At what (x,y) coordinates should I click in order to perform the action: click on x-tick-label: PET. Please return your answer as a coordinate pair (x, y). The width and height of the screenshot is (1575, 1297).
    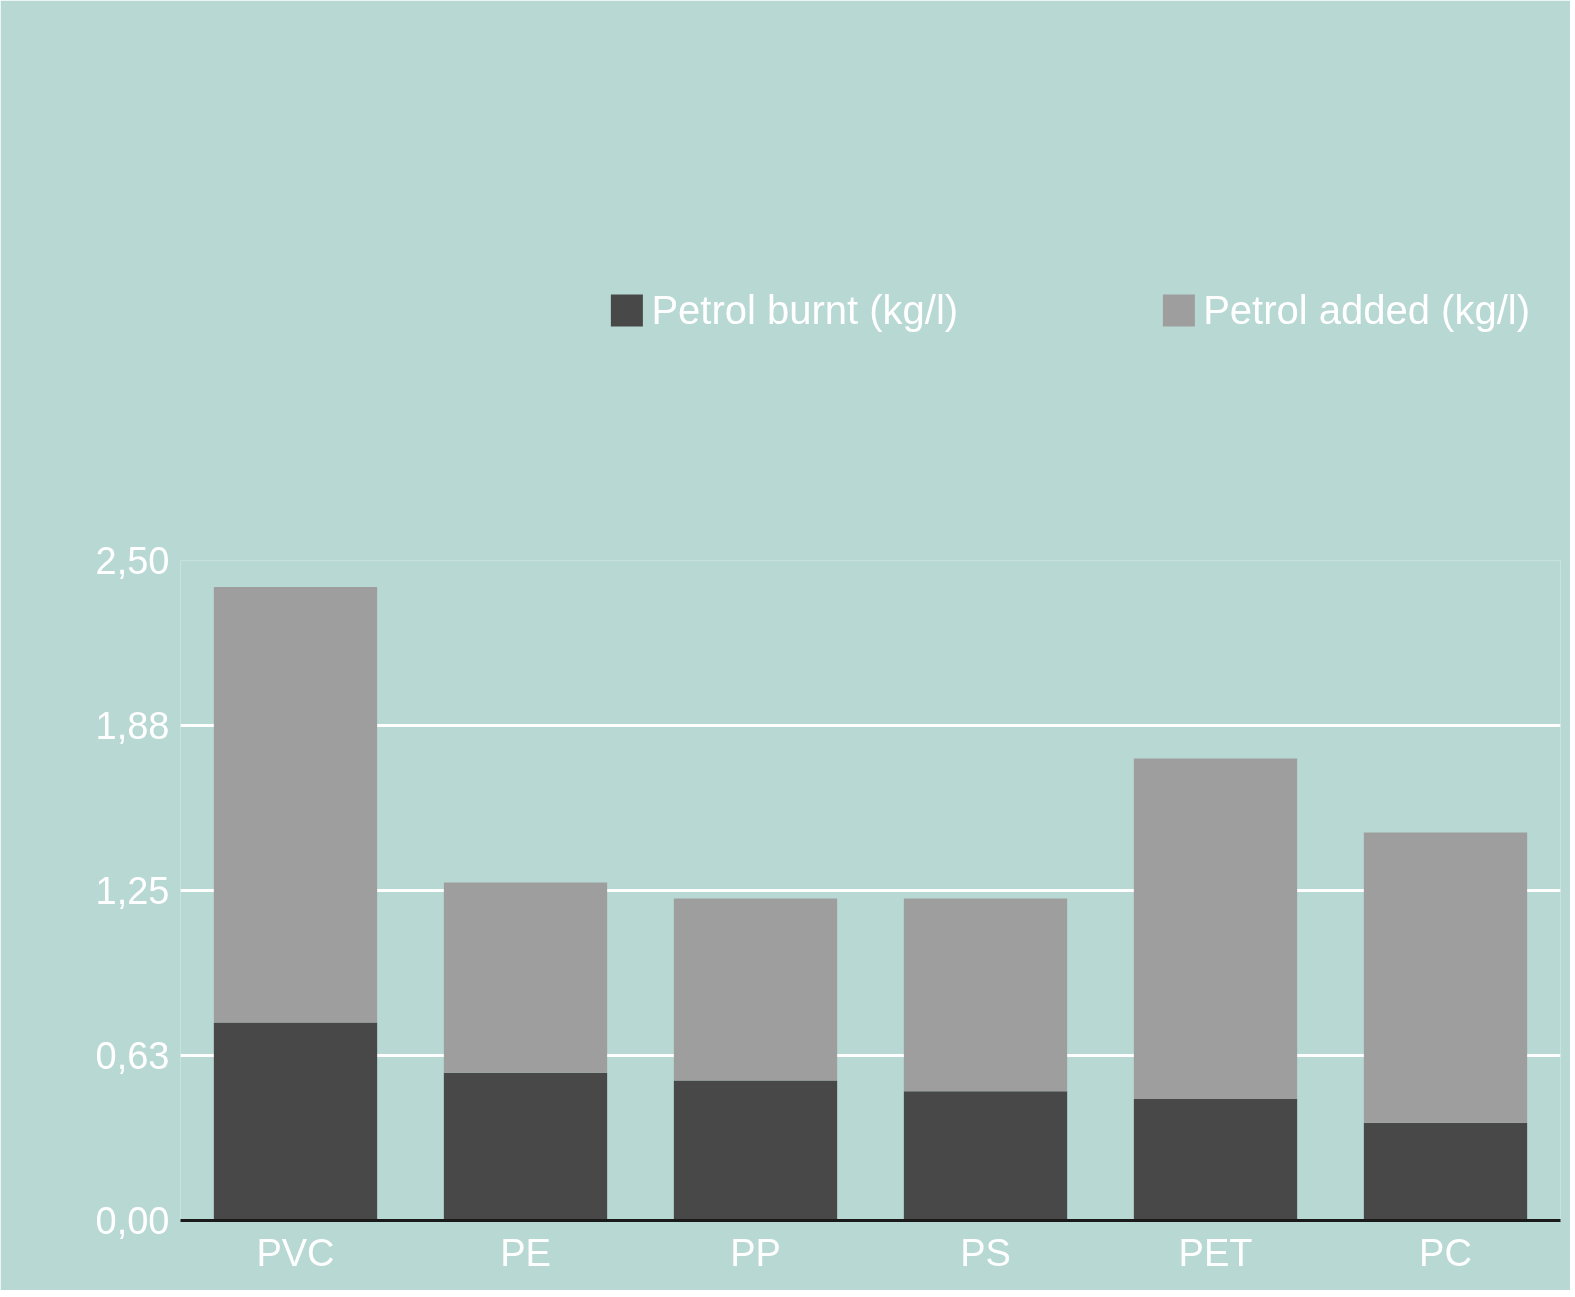
    Looking at the image, I should click on (1215, 1252).